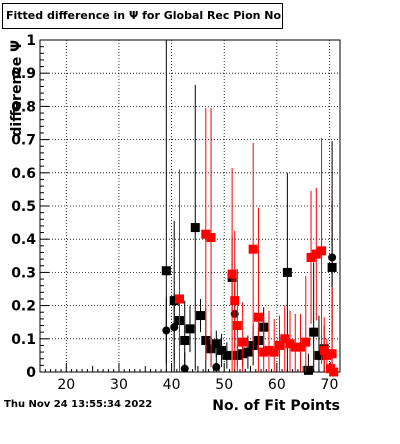 Image resolution: width=400 pixels, height=444 pixels. What do you see at coordinates (17, 88) in the screenshot?
I see `y-axis-label: difference Ψ` at bounding box center [17, 88].